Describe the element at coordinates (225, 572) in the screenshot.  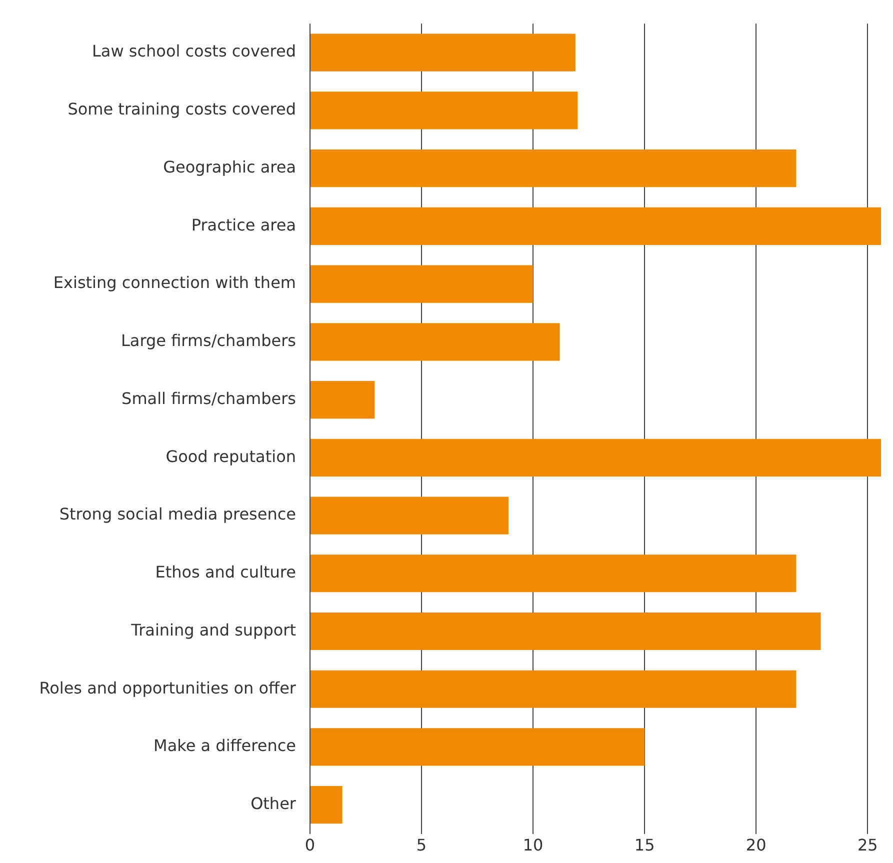
I see `y-tick-label: Ethos and culture` at that location.